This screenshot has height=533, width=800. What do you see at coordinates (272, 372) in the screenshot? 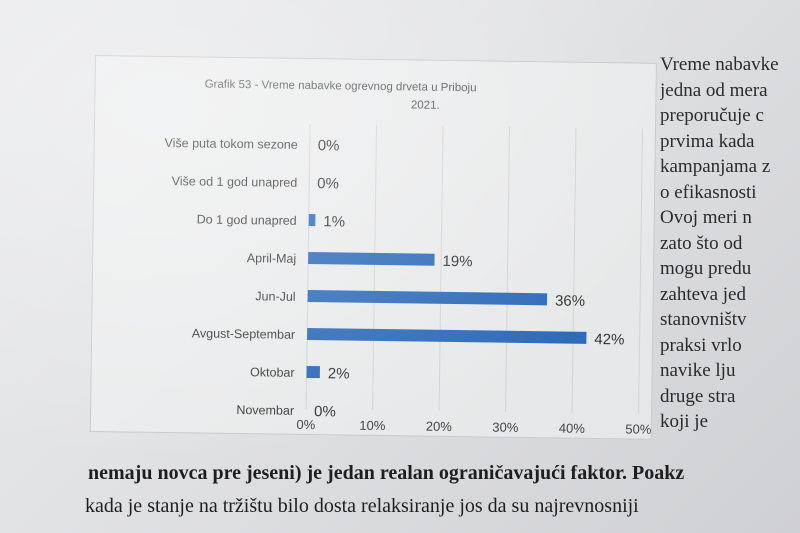
I see `category-label: Oktobar` at bounding box center [272, 372].